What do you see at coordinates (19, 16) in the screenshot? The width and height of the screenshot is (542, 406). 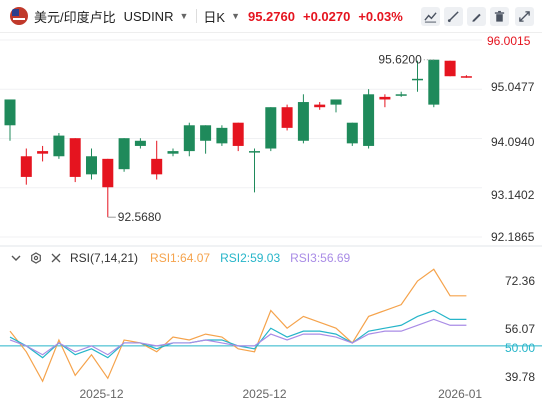 I see `us-flag-icon` at bounding box center [19, 16].